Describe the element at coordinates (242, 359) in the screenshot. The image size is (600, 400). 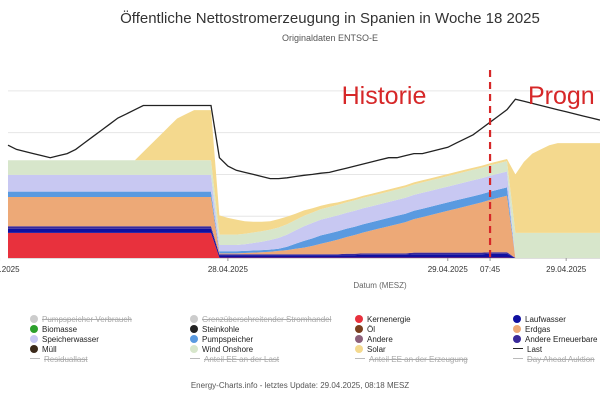
I see `legend-label: Anteil EE an der Last` at that location.